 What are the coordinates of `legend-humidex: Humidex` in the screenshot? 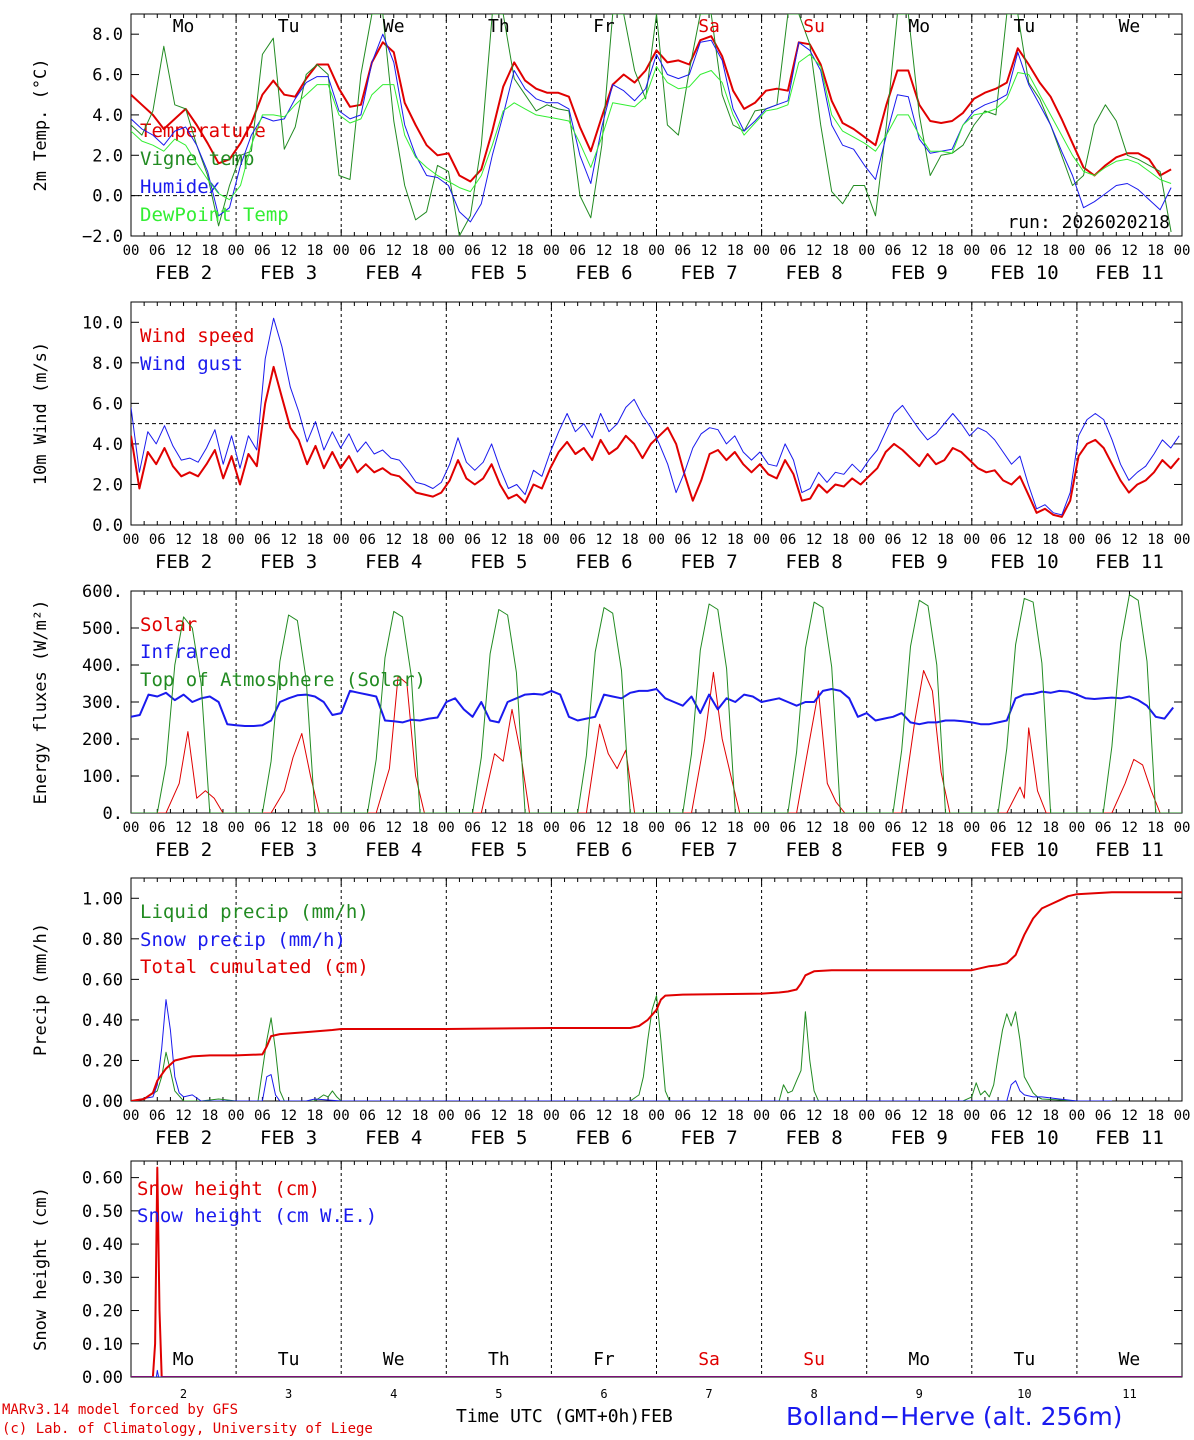 It's located at (180, 187).